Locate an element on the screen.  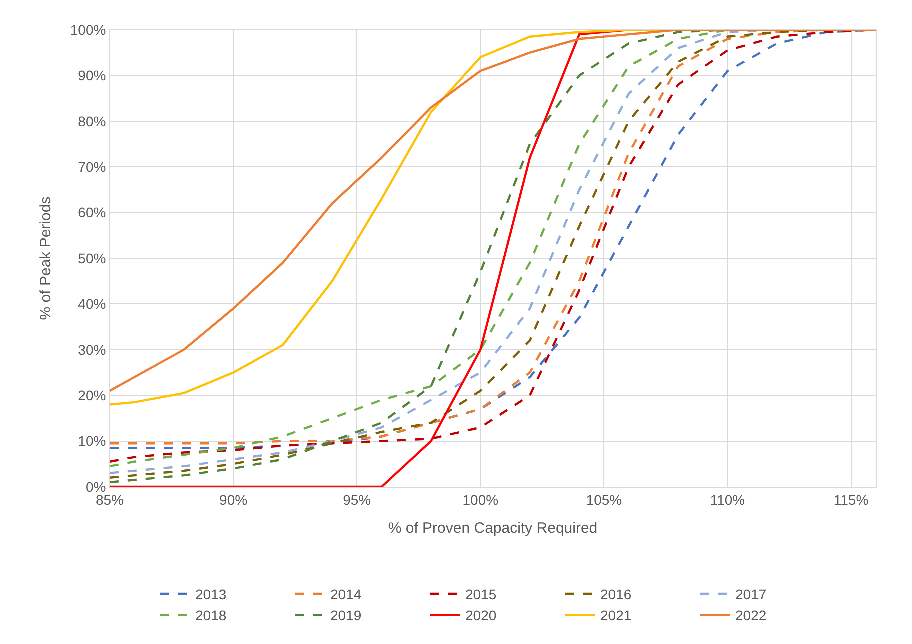
y-tick-label: 40% is located at coordinates (92, 304).